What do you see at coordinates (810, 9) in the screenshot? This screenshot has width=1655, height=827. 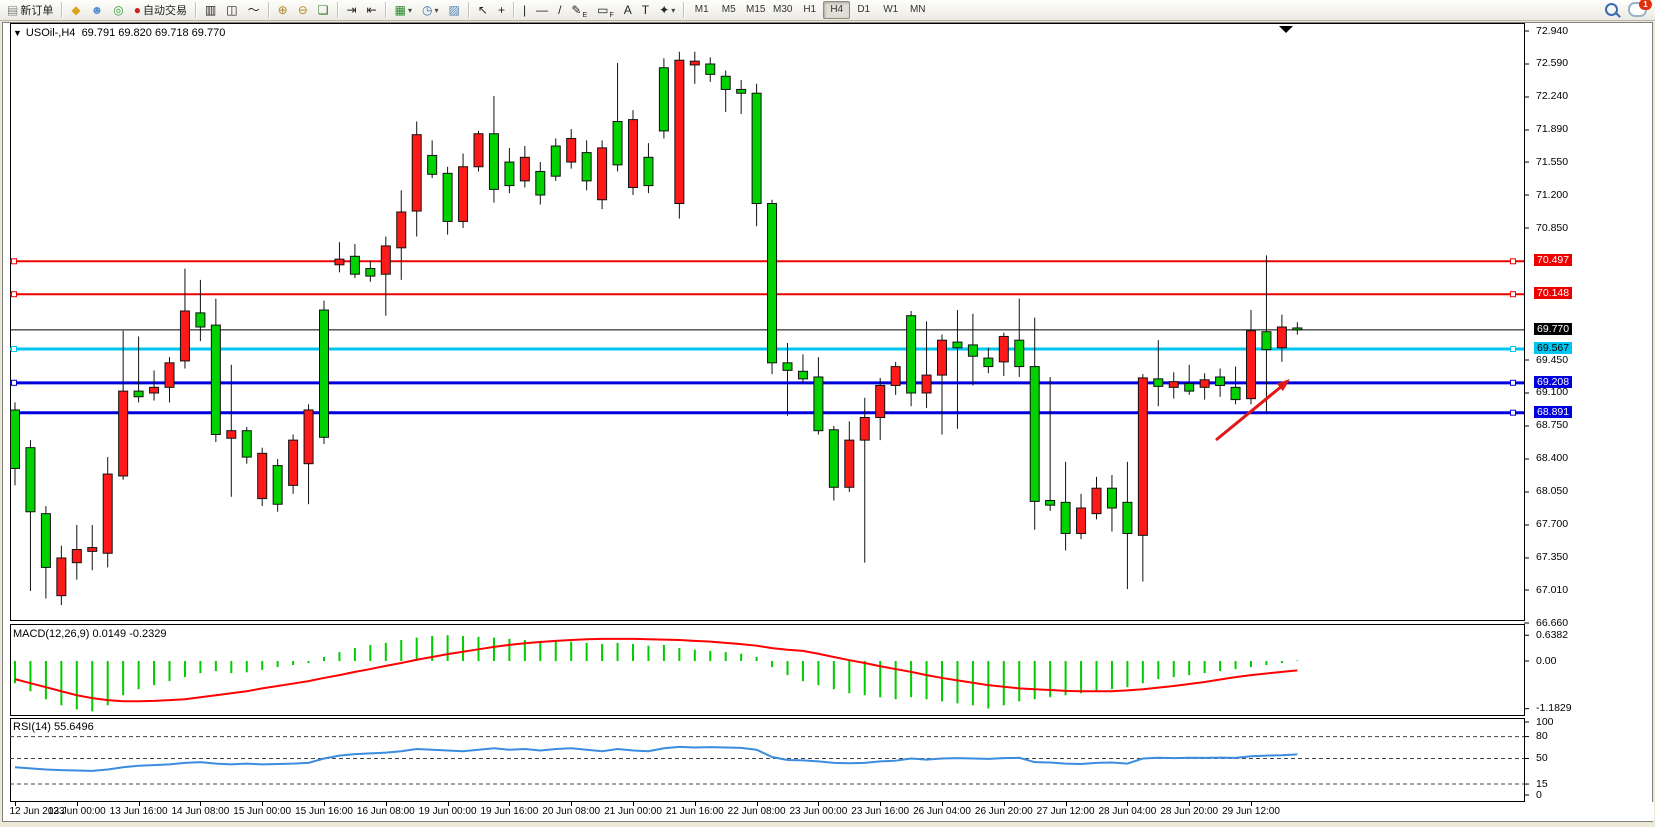 I see `timeframe-h1: H1` at bounding box center [810, 9].